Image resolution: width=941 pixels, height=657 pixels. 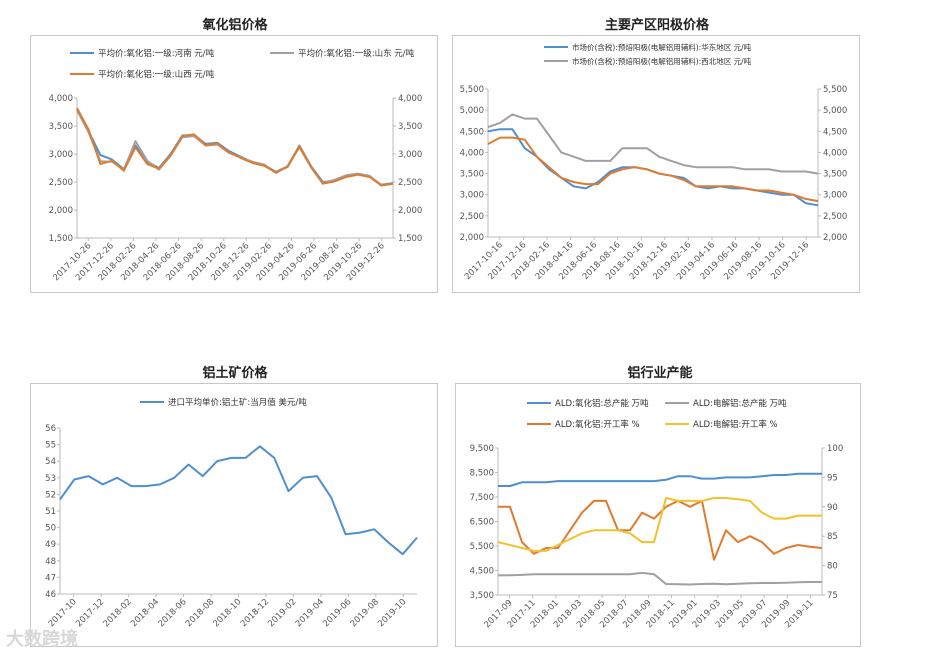 What do you see at coordinates (50, 429) in the screenshot?
I see `y-tick-label: 56` at bounding box center [50, 429].